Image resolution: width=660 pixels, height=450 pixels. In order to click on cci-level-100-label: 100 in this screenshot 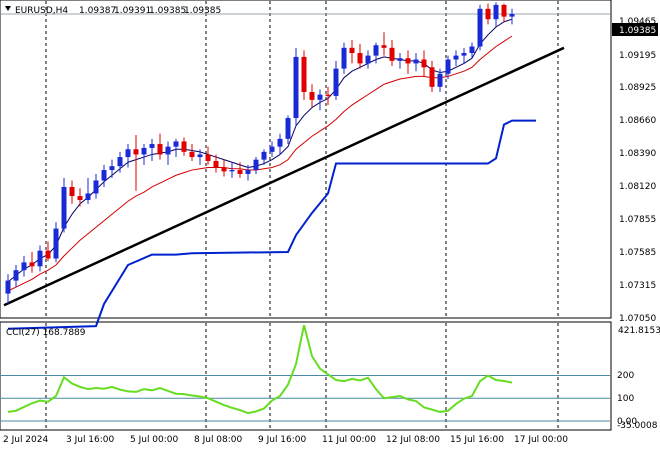, I will do `click(625, 399)`.